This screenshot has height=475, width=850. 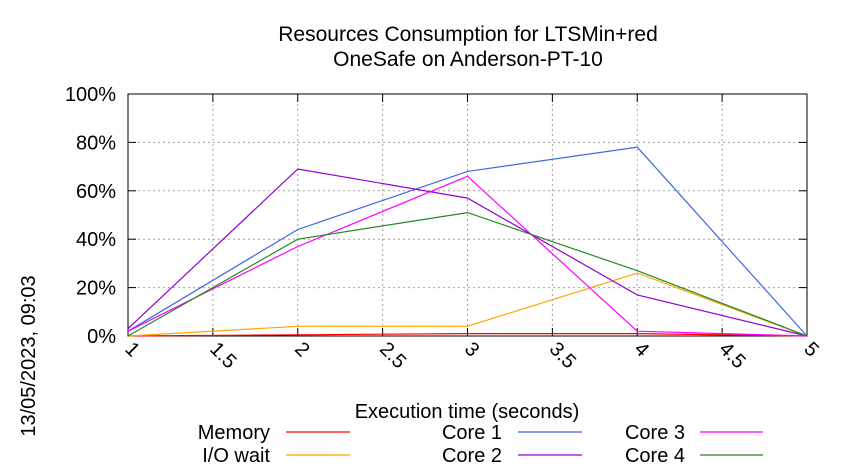 I want to click on y-tick-label: 40%, so click(x=96, y=240).